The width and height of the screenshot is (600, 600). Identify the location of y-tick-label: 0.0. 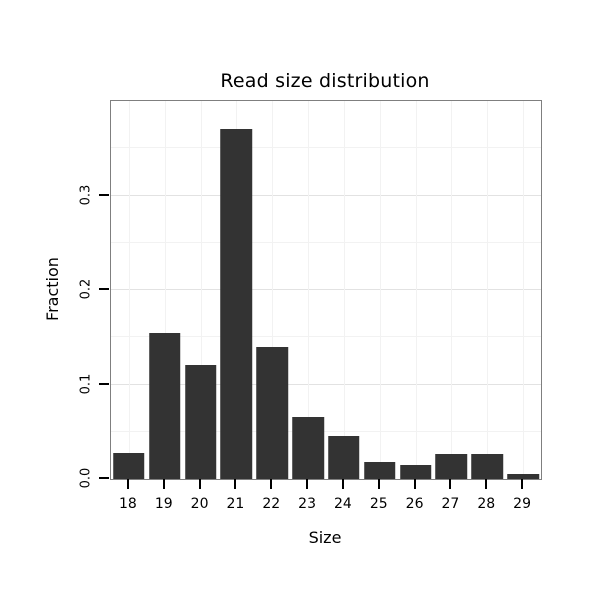
(86, 478).